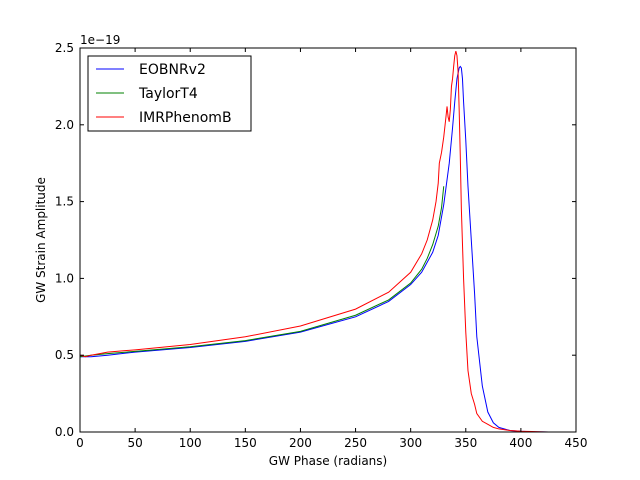 Image resolution: width=640 pixels, height=480 pixels. What do you see at coordinates (64, 48) in the screenshot?
I see `y-tick-label: 2.5` at bounding box center [64, 48].